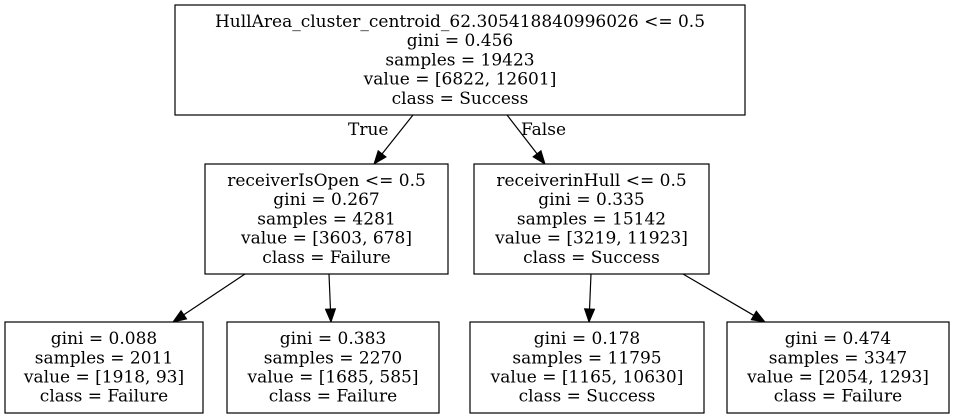  I want to click on node-line: value = [3219, 11923], so click(591, 239).